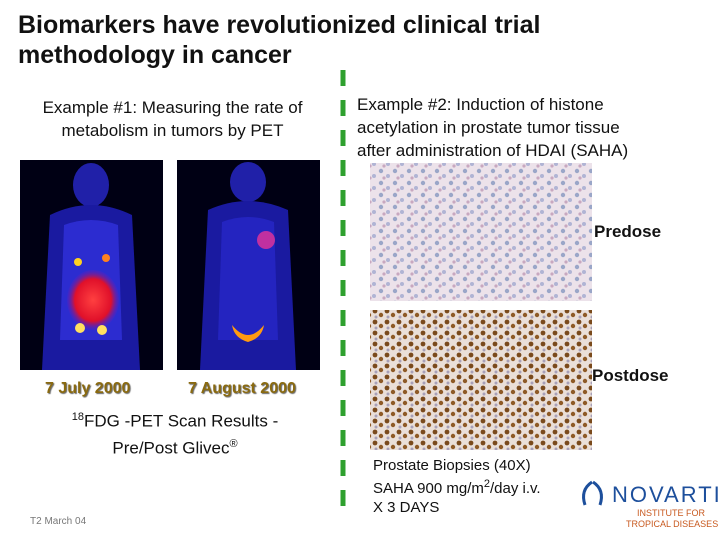 Image resolution: width=720 pixels, height=540 pixels. What do you see at coordinates (481, 232) in the screenshot?
I see `histology-predose` at bounding box center [481, 232].